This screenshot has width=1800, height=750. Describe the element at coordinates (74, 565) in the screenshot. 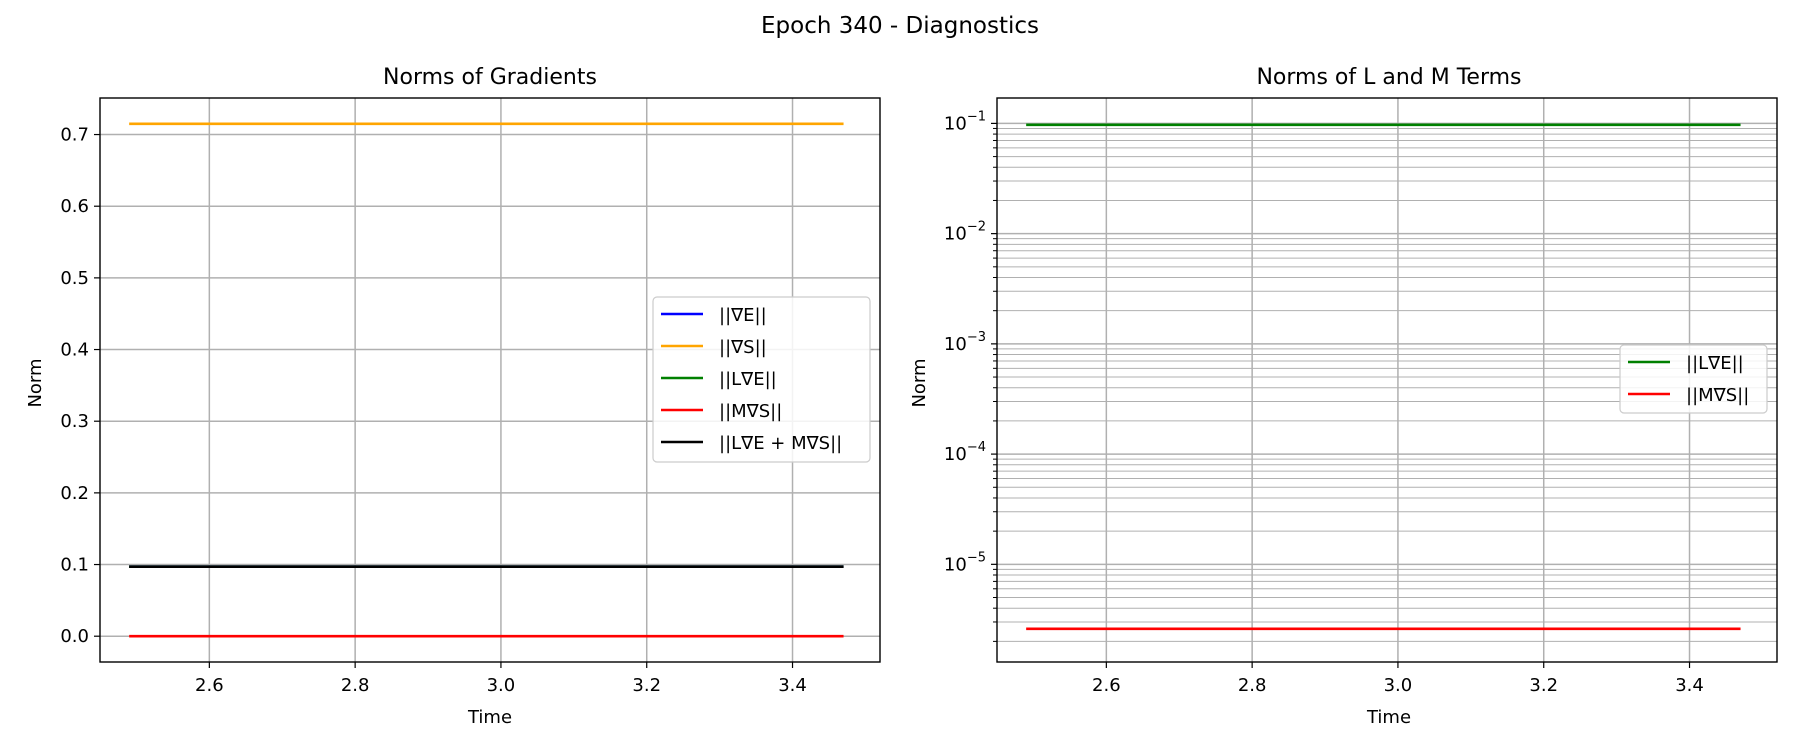

I see `y-tick-label: 0.1` at that location.